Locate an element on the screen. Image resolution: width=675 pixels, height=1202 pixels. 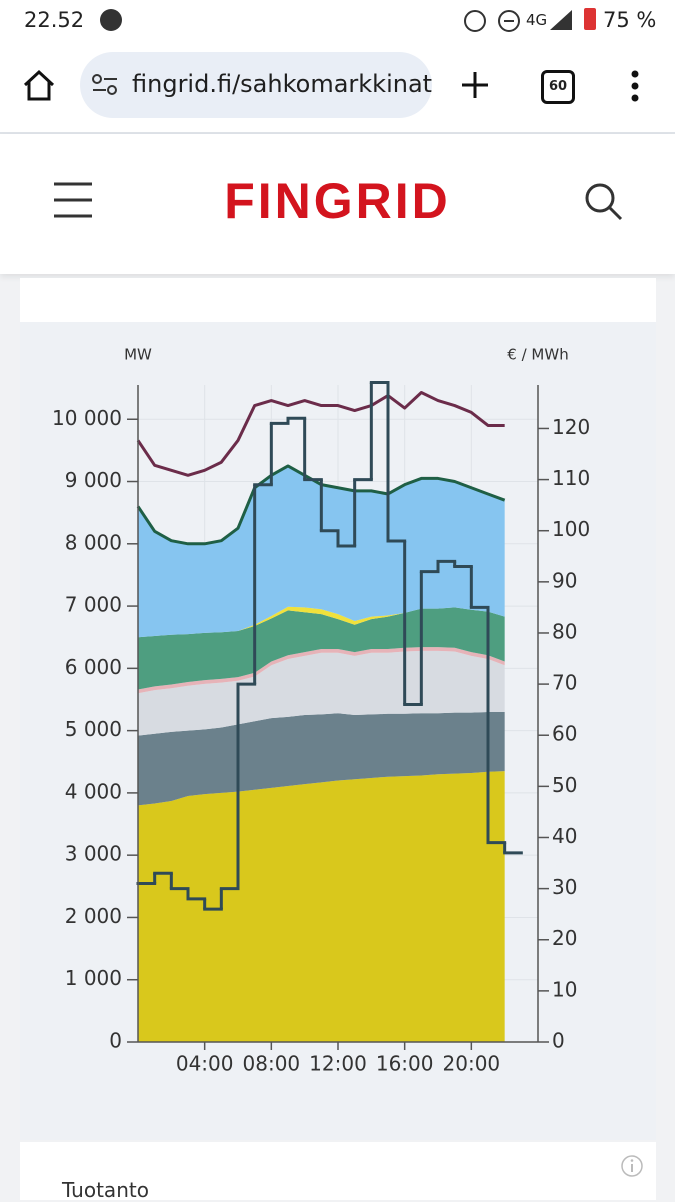
y2-tick-label: 20 is located at coordinates (564, 938).